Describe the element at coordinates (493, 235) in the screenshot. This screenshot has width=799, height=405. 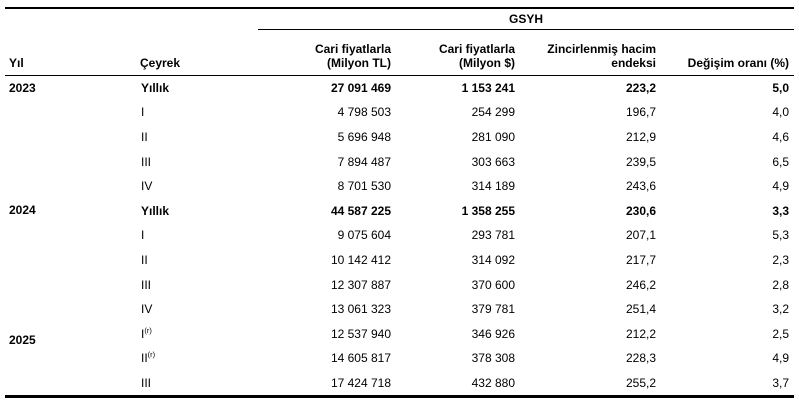
I see `gdp-current-usd-cell: 293 781` at that location.